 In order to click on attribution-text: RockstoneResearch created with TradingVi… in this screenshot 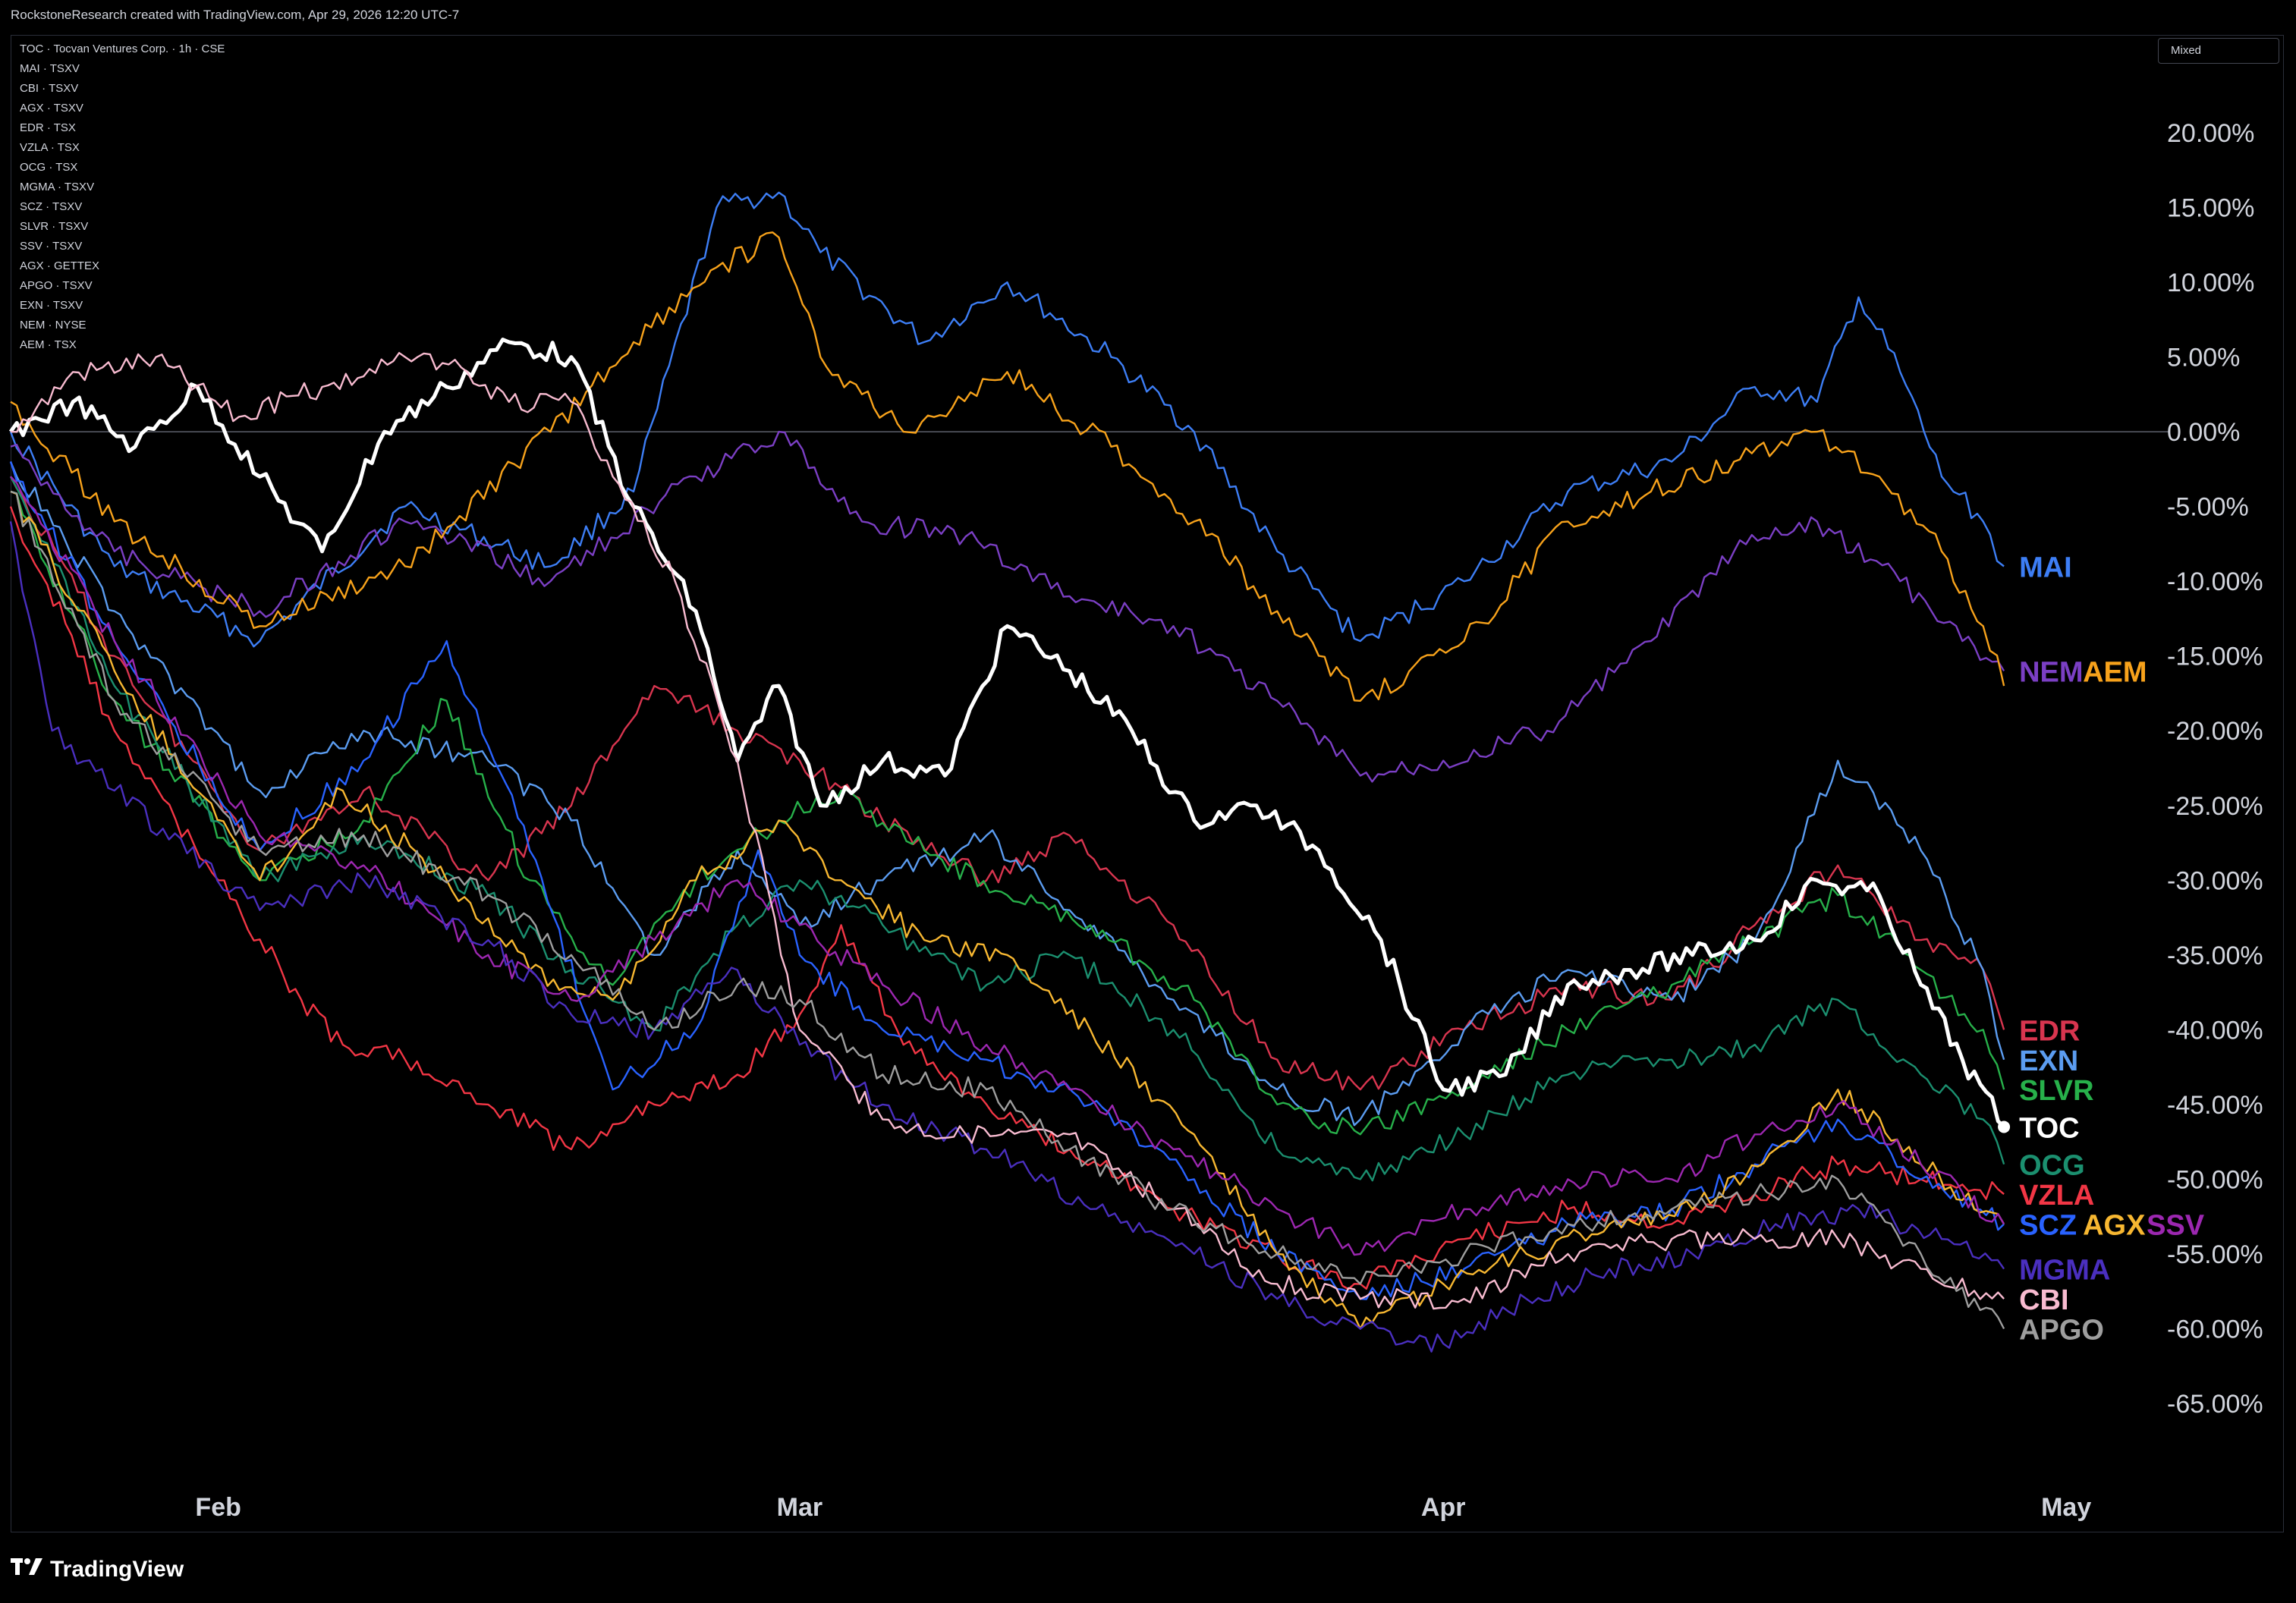, I will do `click(235, 15)`.